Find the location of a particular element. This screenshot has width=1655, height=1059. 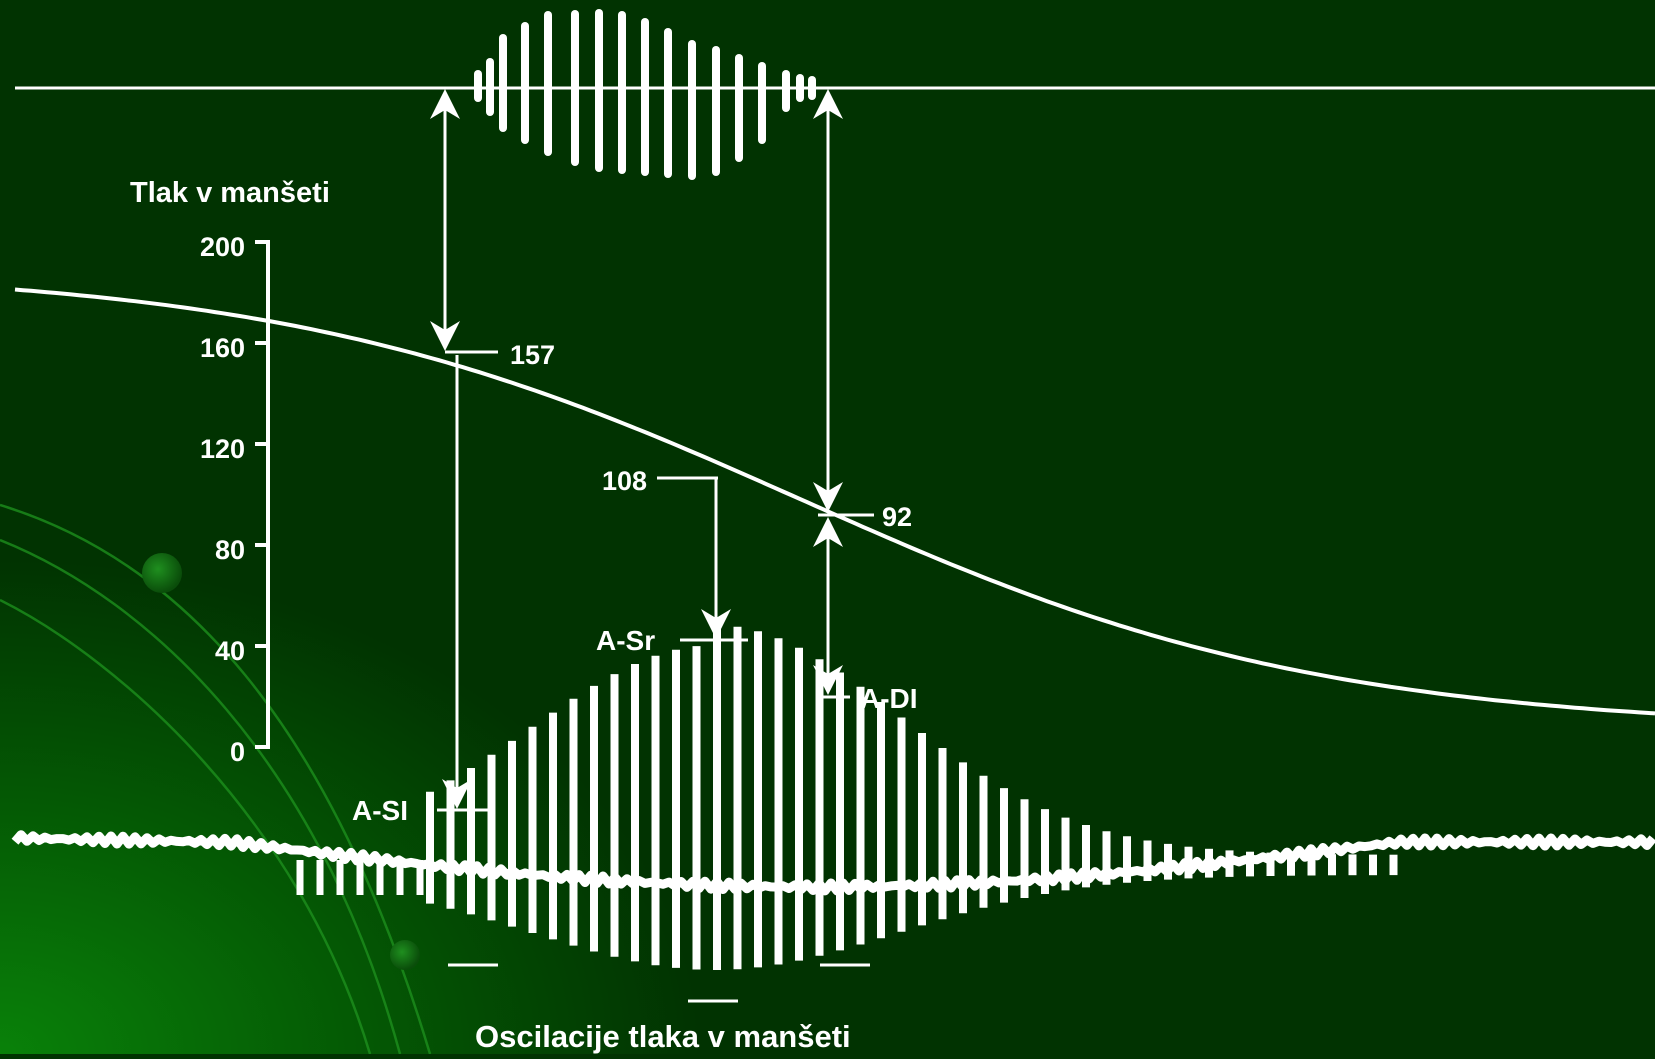

cuff-pressure-title: Tlak v manšeti is located at coordinates (230, 193).